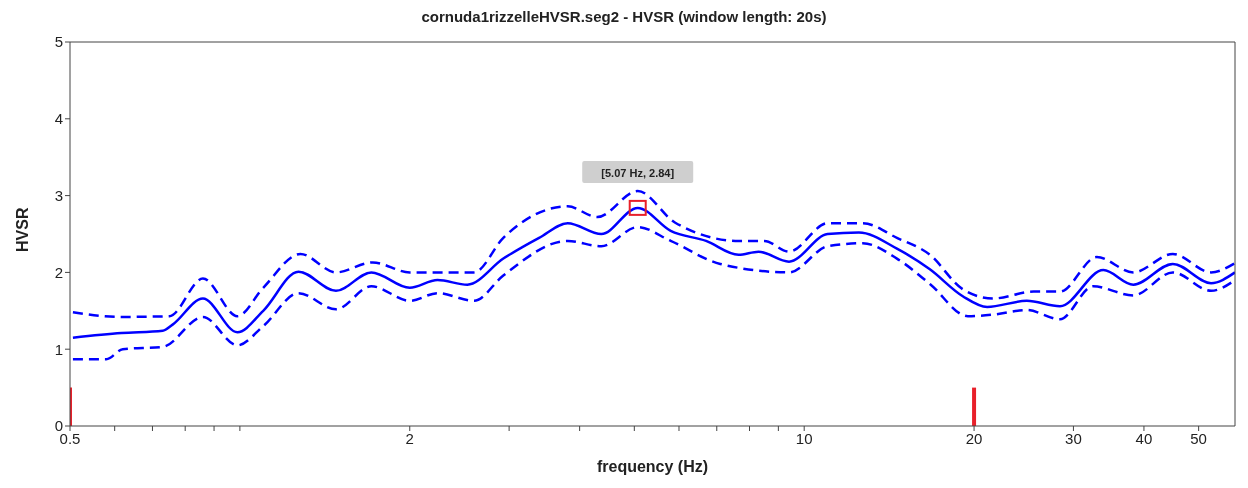 The width and height of the screenshot is (1248, 488). I want to click on annotation: [5.07 Hz, 2.84], so click(638, 172).